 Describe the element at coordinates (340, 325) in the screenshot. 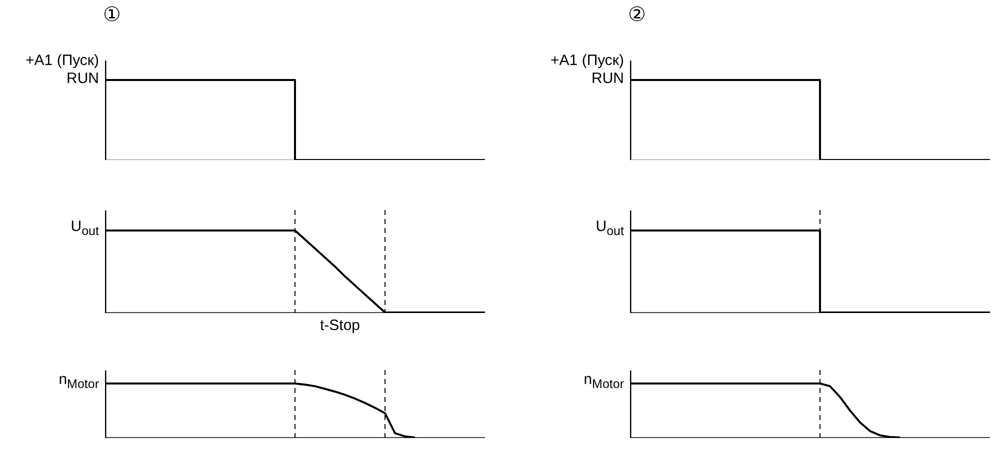

I see `text: t-Stop` at that location.